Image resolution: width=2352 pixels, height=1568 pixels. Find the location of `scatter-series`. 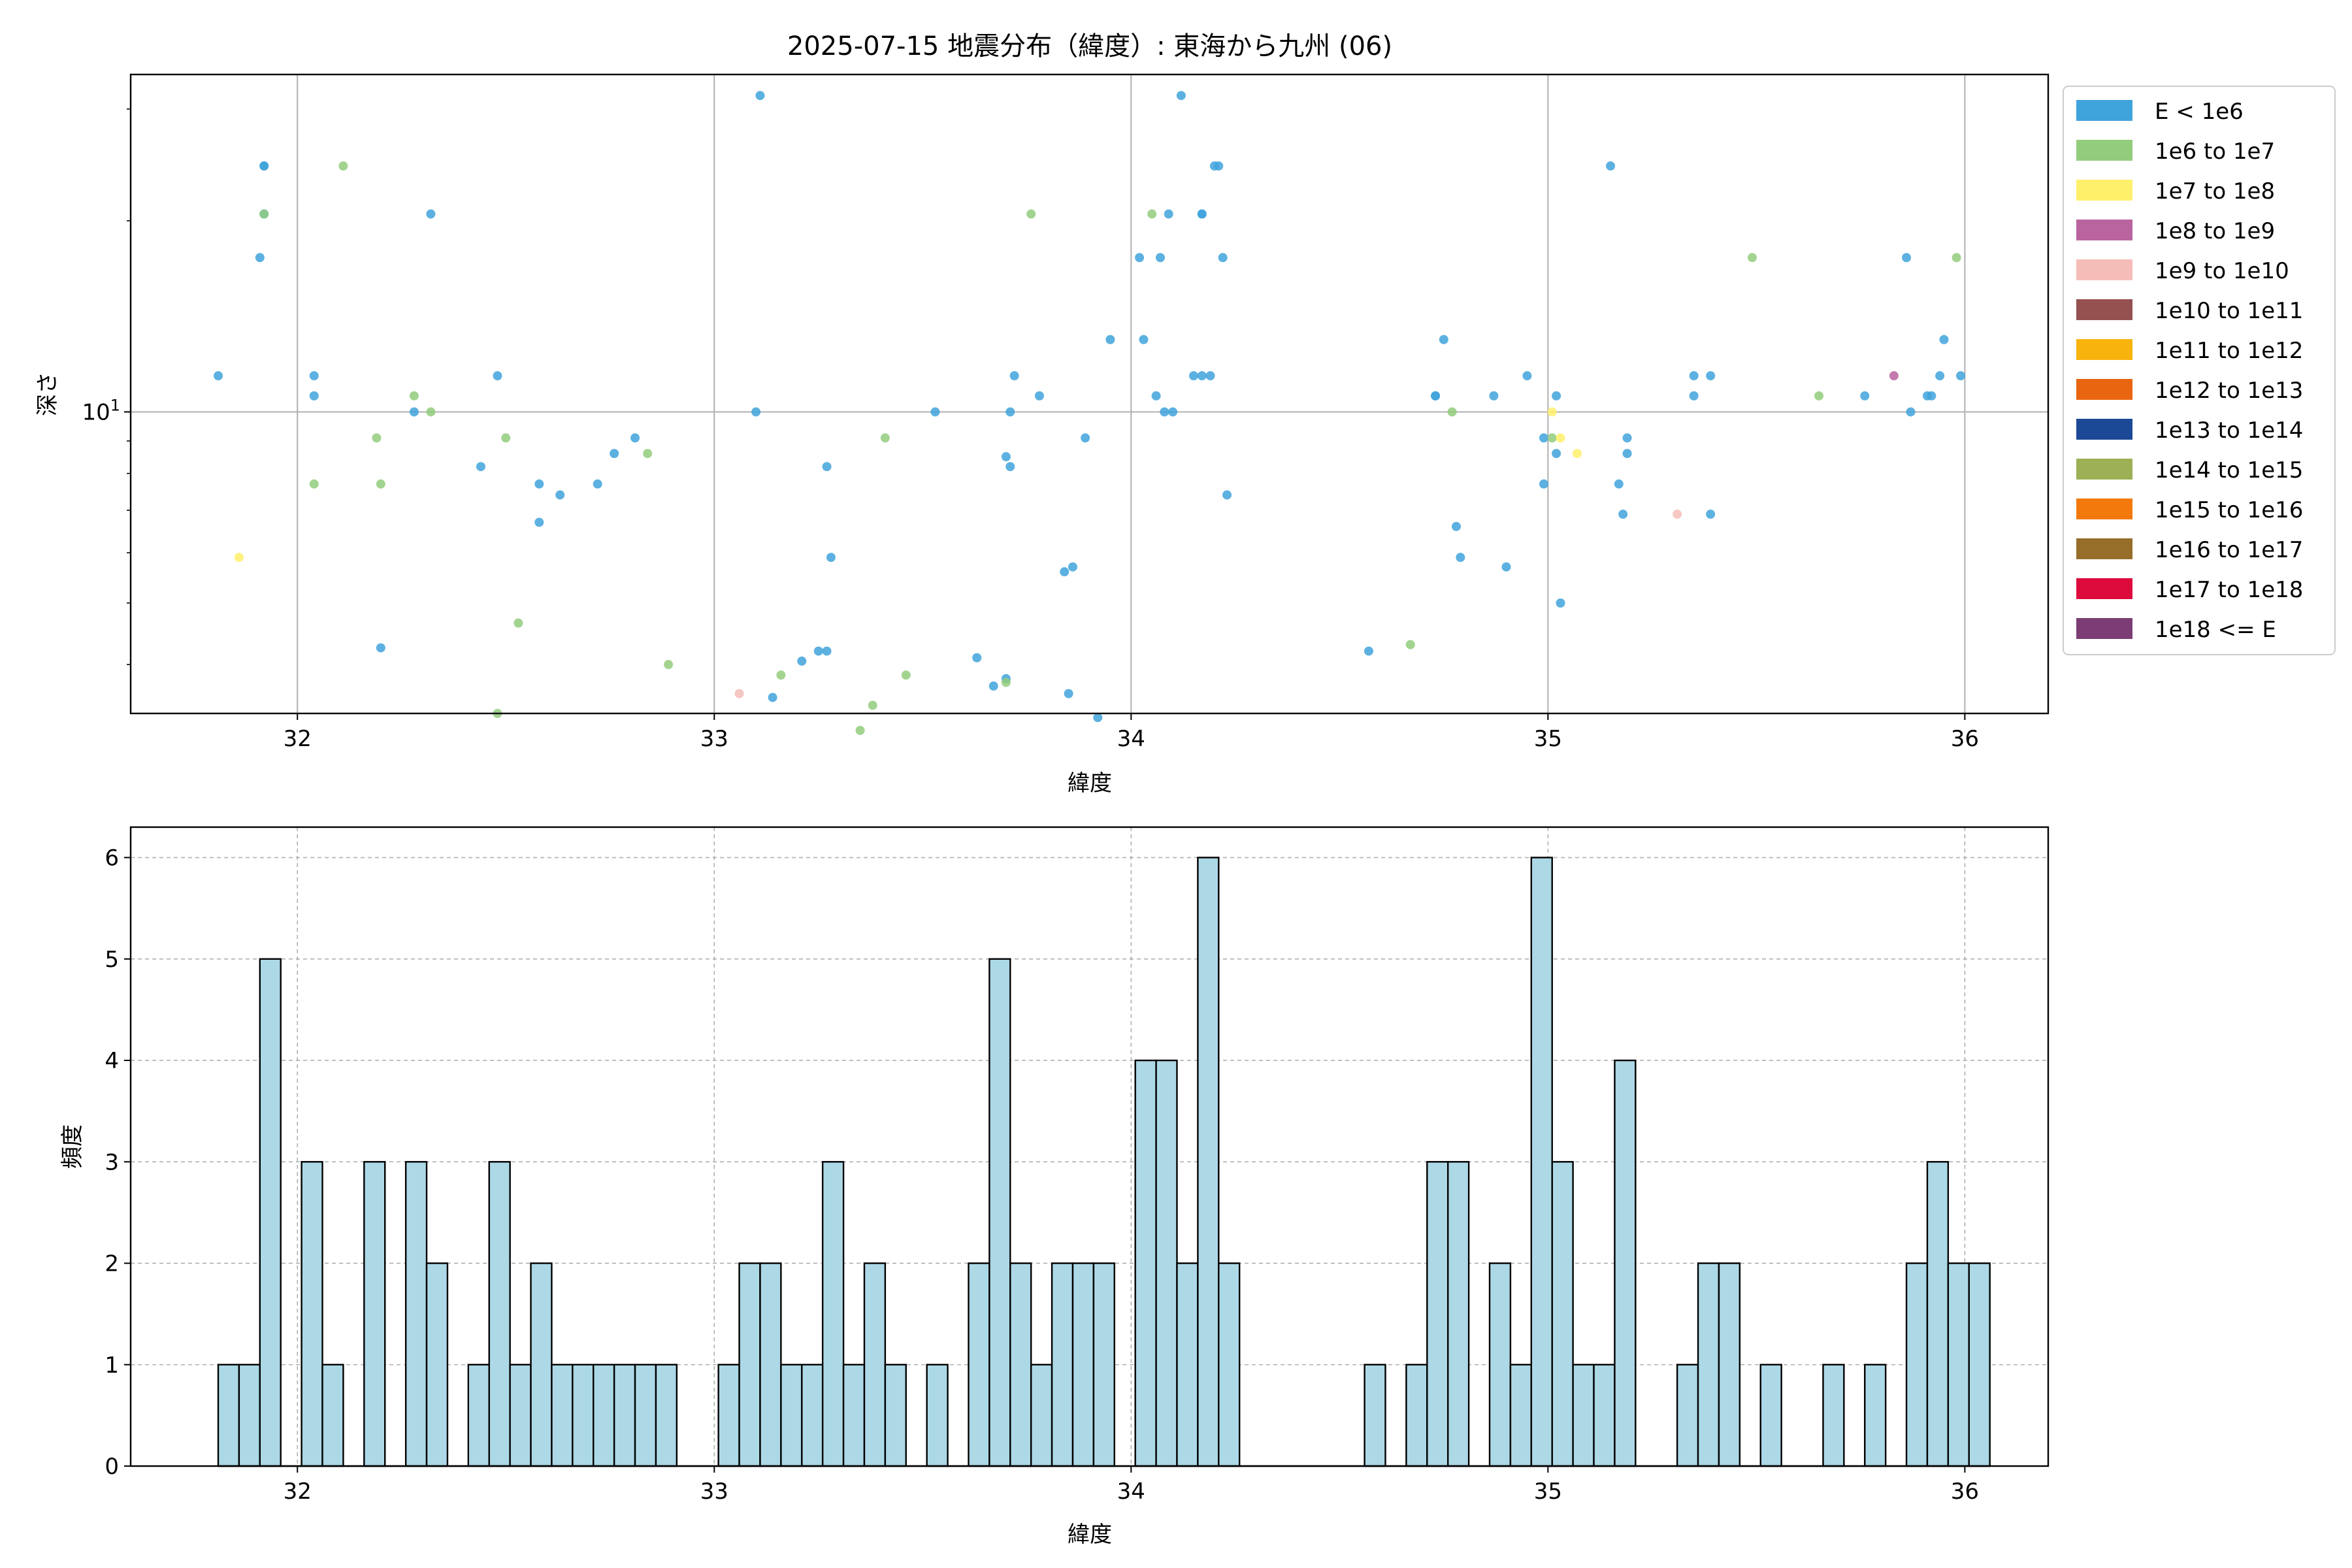

scatter-series is located at coordinates (908, 485).